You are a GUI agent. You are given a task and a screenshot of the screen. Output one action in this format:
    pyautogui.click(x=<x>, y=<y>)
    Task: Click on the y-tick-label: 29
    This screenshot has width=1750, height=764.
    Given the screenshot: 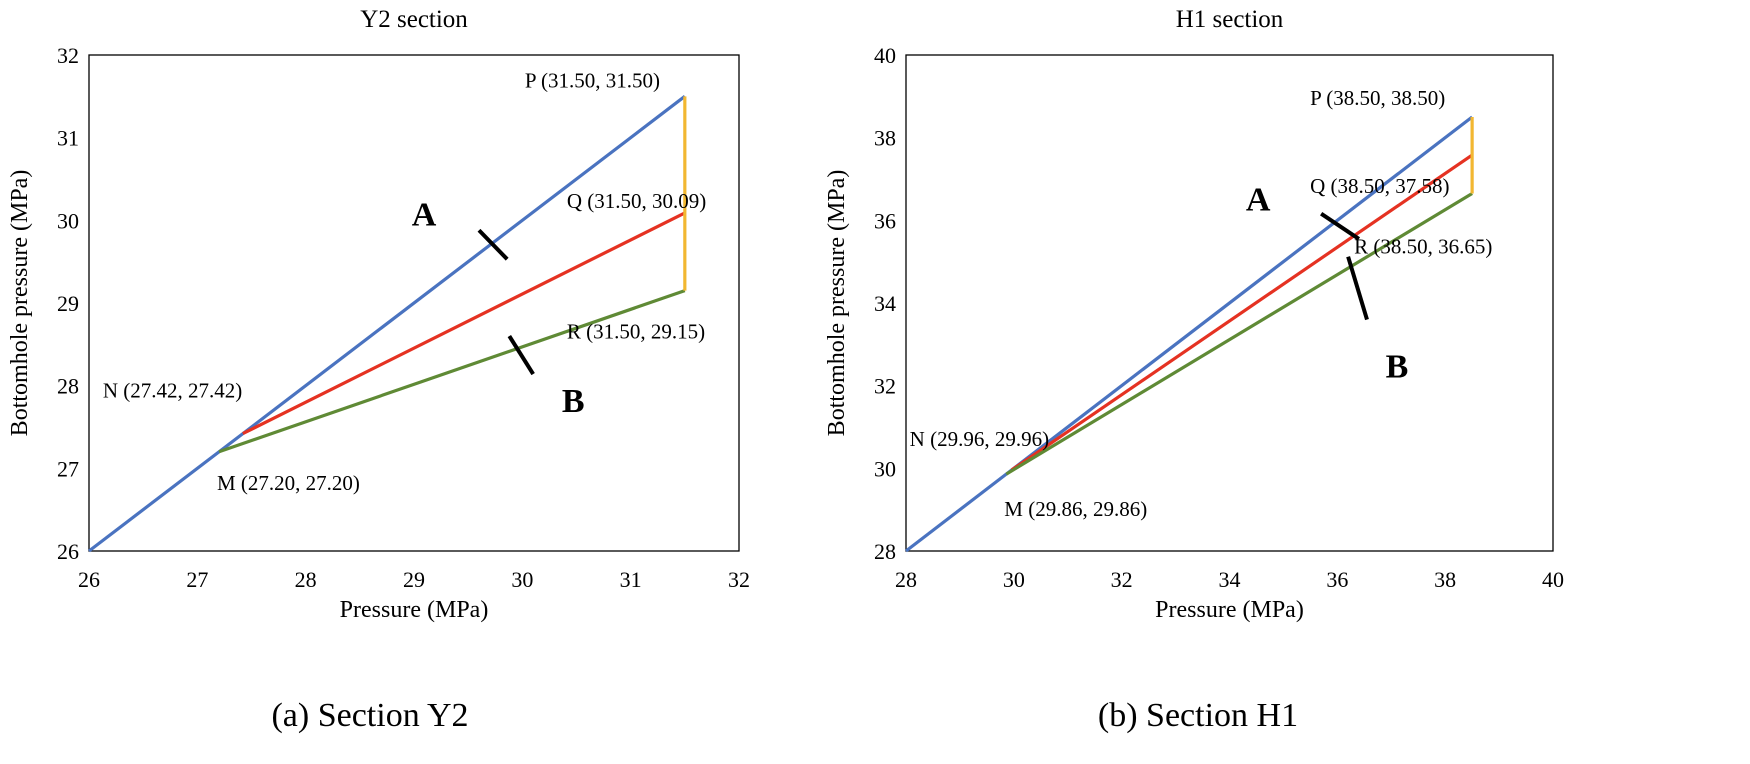 What is the action you would take?
    pyautogui.click(x=68, y=303)
    